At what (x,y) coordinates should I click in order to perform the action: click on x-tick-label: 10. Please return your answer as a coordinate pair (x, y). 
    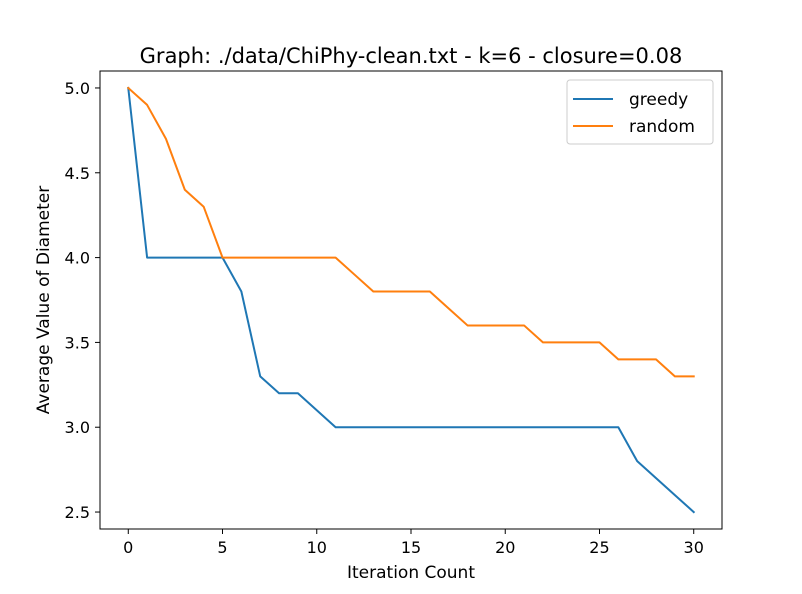
    Looking at the image, I should click on (317, 547).